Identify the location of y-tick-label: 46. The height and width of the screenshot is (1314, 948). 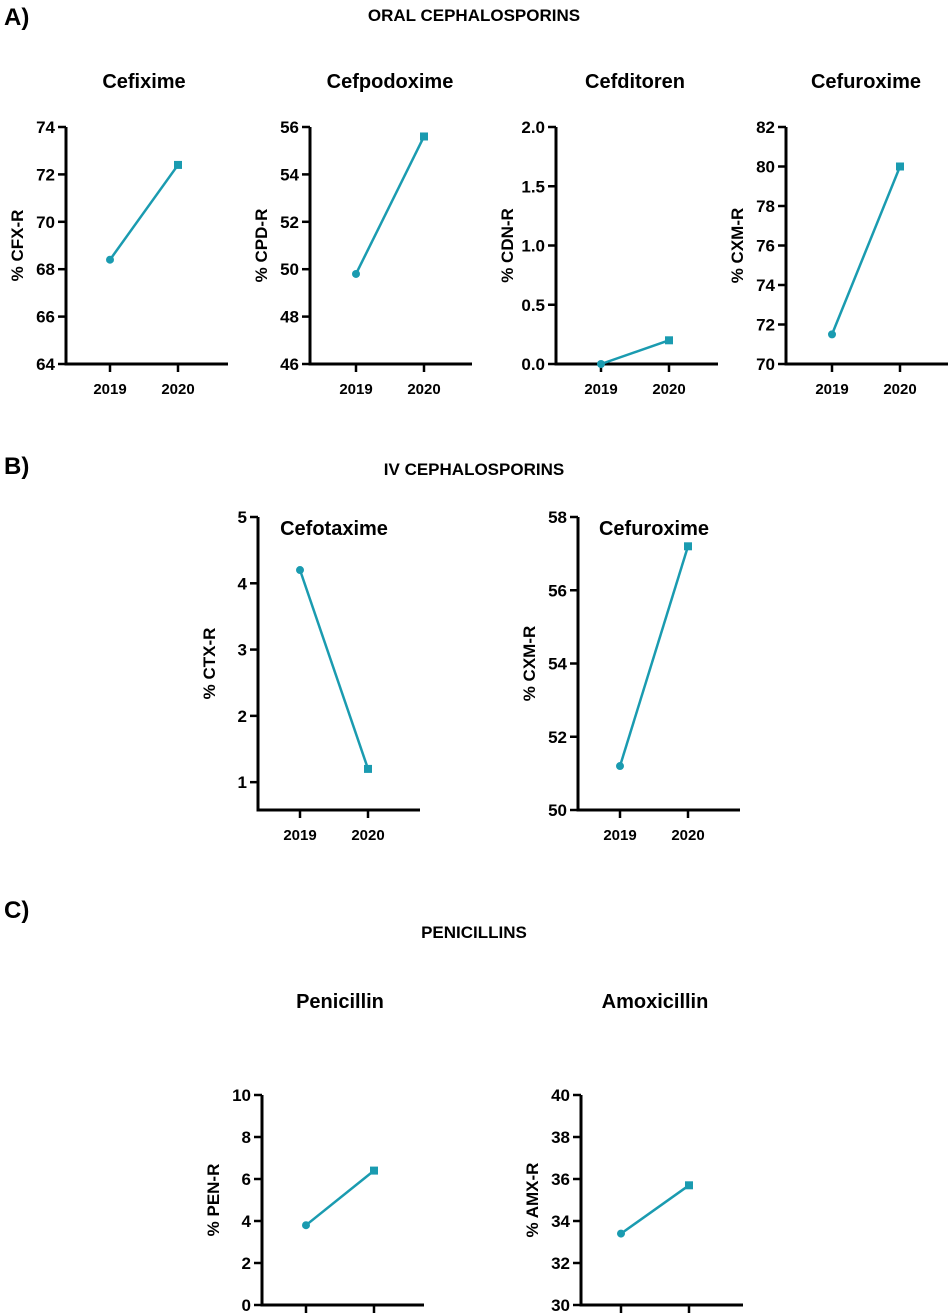
(289, 364).